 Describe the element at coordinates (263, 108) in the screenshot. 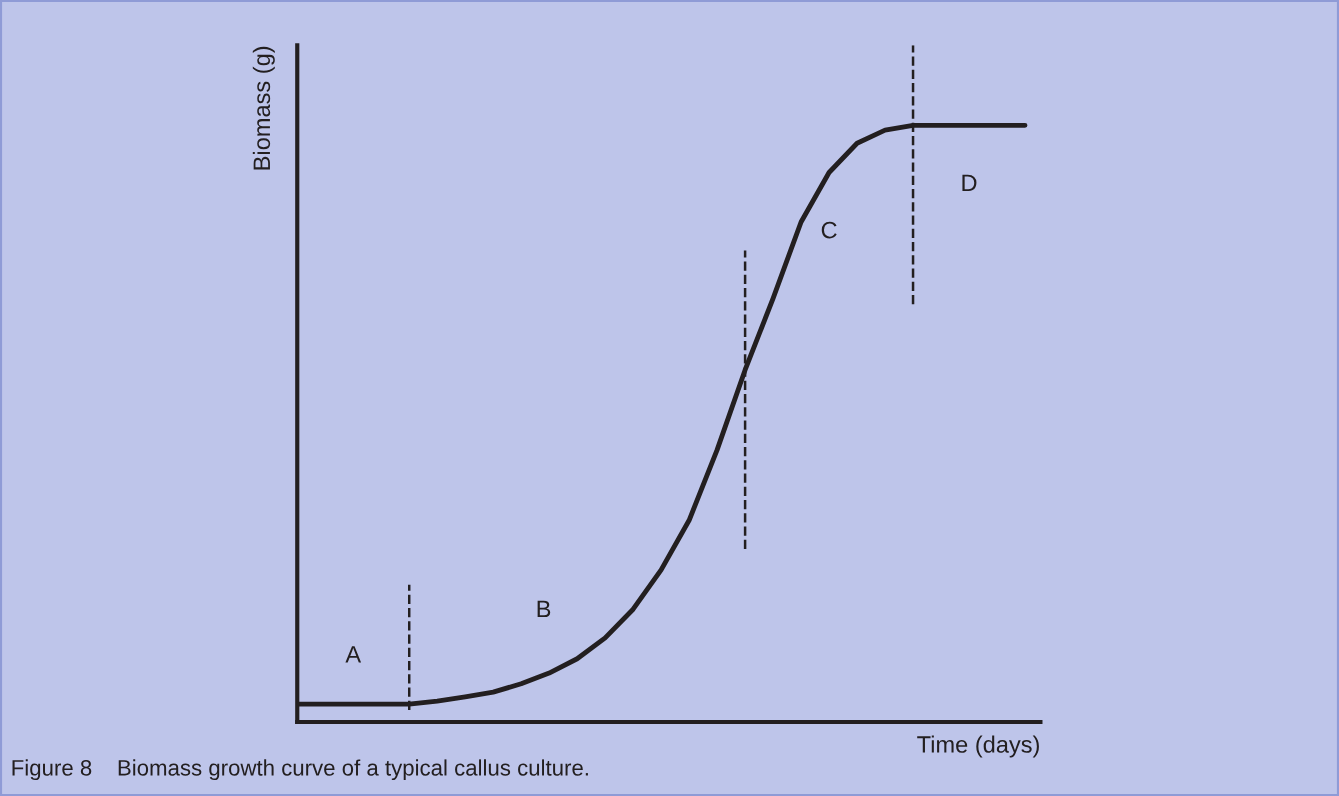

I see `y-axis-title: Biomass (g)` at that location.